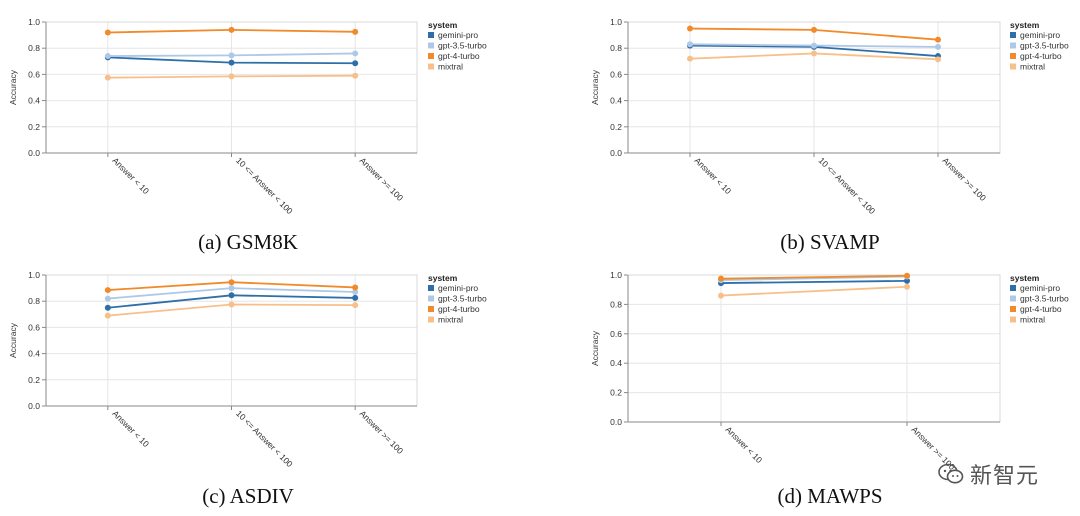 This screenshot has height=516, width=1080. Describe the element at coordinates (814, 277) in the screenshot. I see `series-line-gpt-4-turbo` at that location.